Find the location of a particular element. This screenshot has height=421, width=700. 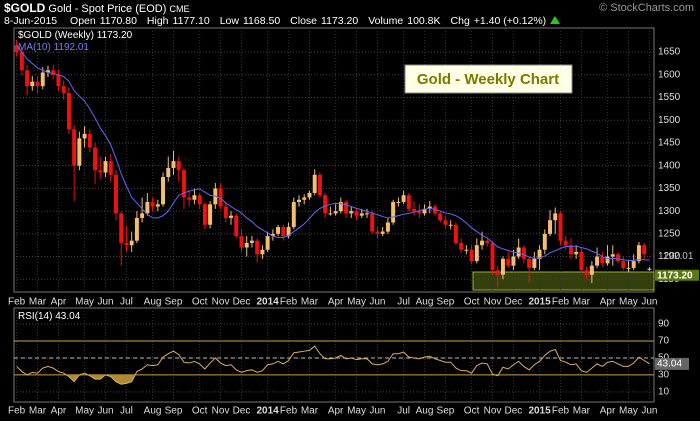

x-tick-label: Aug is located at coordinates (425, 411).